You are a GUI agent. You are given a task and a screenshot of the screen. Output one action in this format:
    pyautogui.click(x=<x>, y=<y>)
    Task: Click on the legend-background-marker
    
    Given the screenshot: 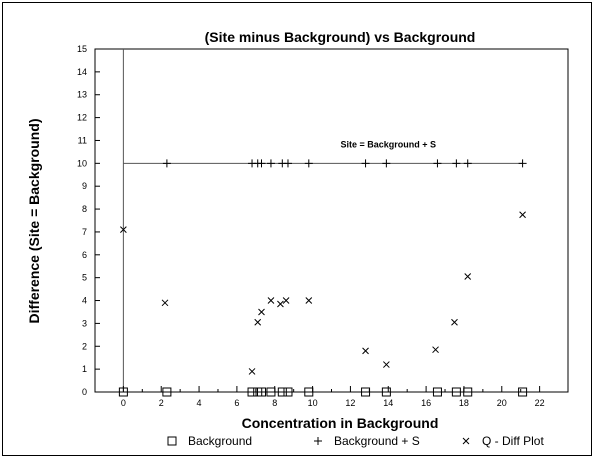 What is the action you would take?
    pyautogui.click(x=172, y=441)
    